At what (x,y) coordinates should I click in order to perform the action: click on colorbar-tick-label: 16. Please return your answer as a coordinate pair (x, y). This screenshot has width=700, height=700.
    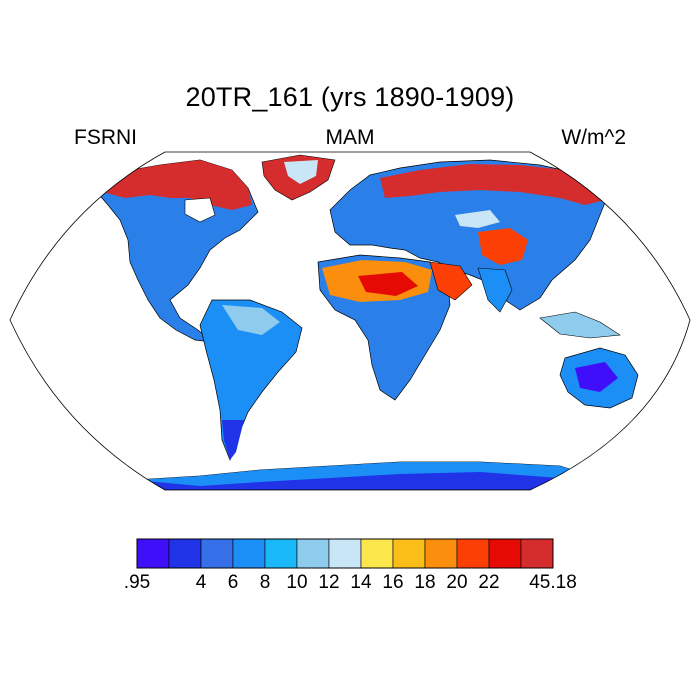
    Looking at the image, I should click on (393, 582).